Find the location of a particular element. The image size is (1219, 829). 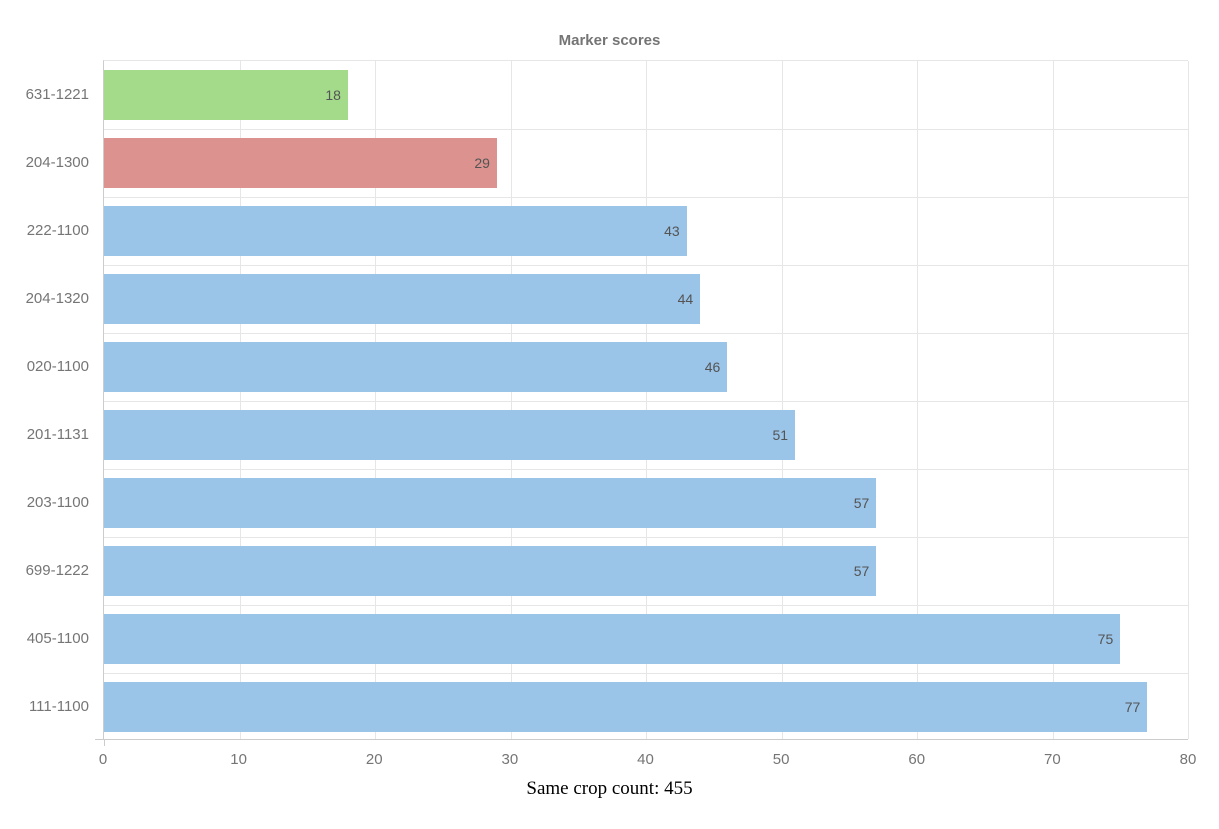

bar-204-1300: 29 is located at coordinates (300, 163).